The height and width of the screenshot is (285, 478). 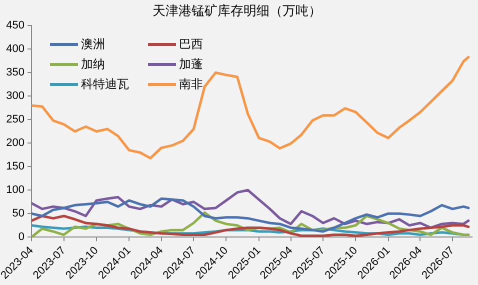 I want to click on legend-label: 南非, so click(x=191, y=84).